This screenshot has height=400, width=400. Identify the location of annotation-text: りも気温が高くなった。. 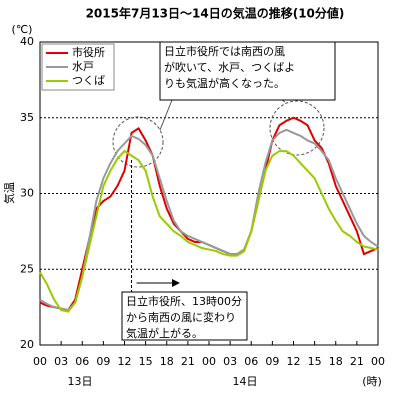
(224, 83).